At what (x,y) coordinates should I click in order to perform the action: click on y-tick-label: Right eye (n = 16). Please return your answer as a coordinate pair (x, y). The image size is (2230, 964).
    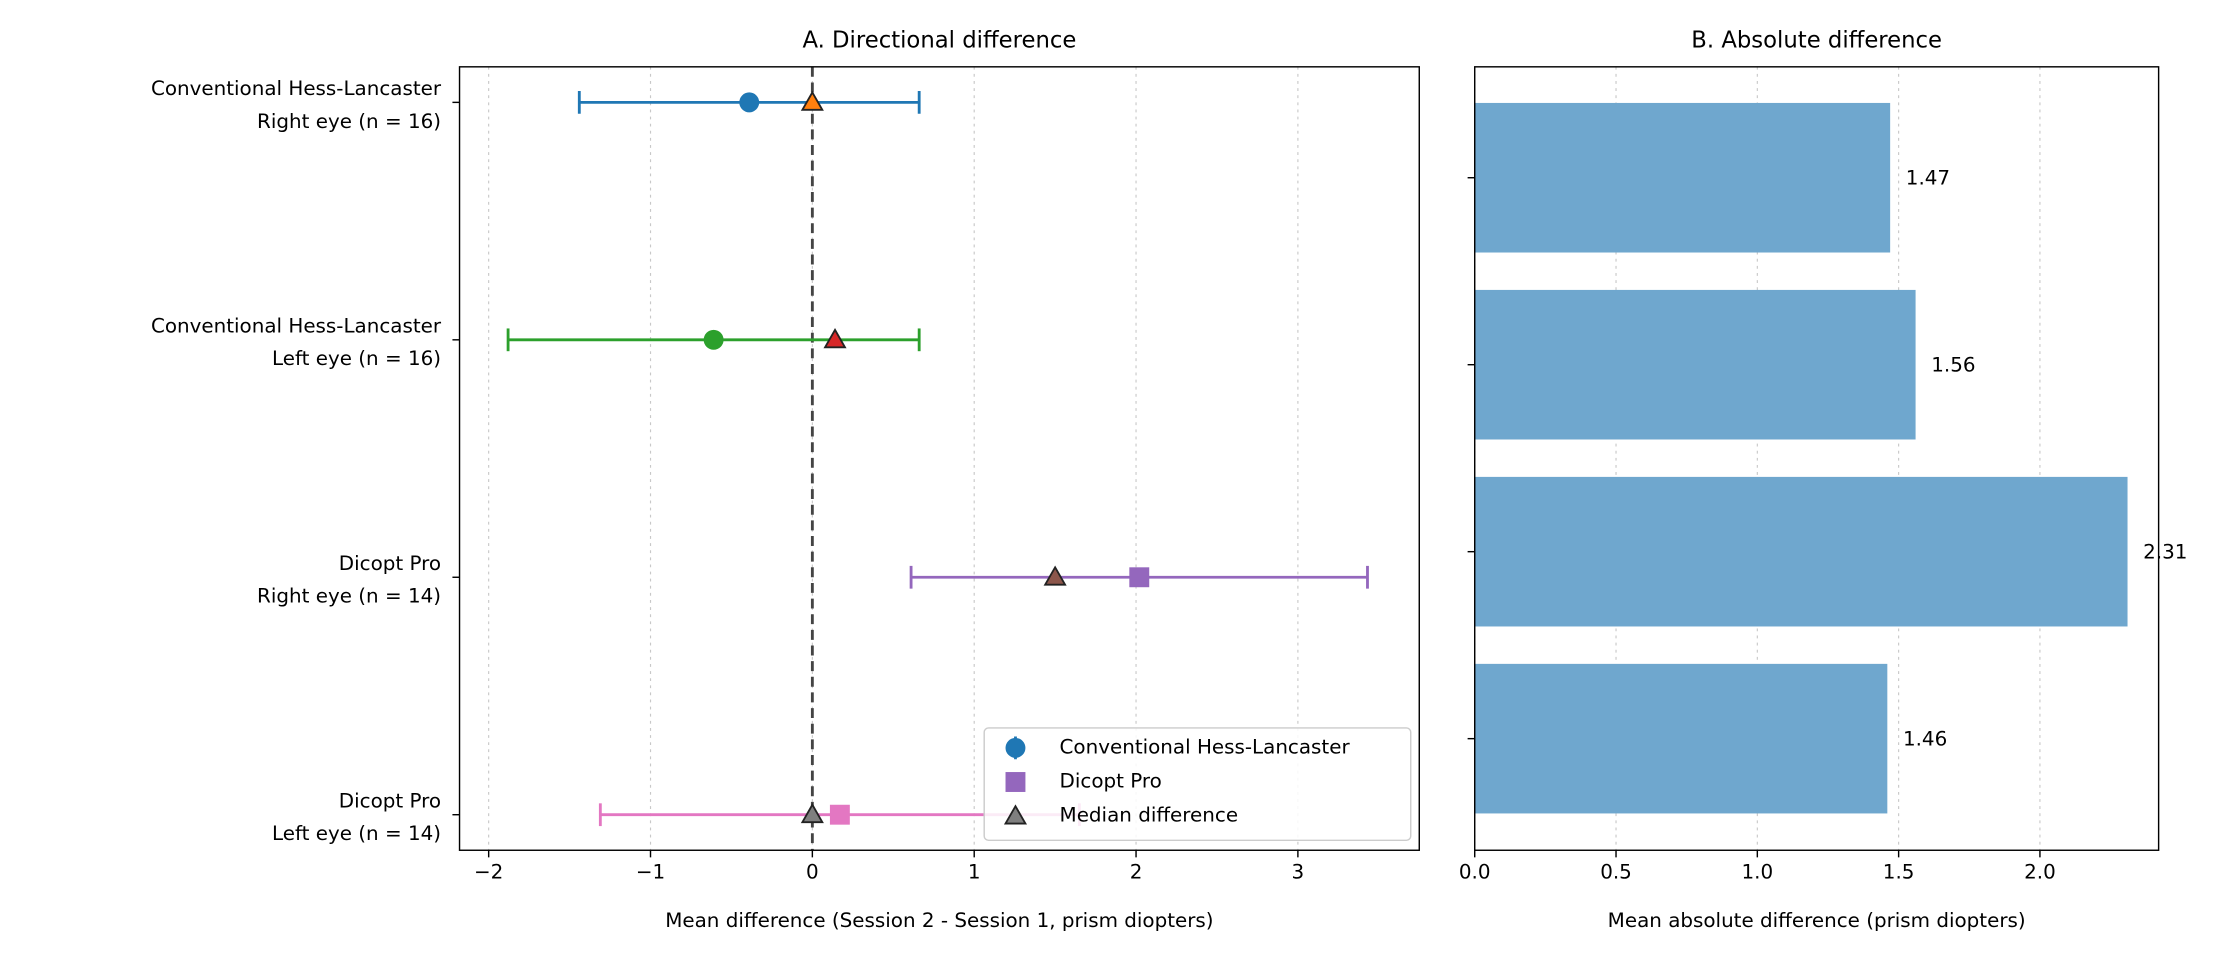
    Looking at the image, I should click on (349, 121).